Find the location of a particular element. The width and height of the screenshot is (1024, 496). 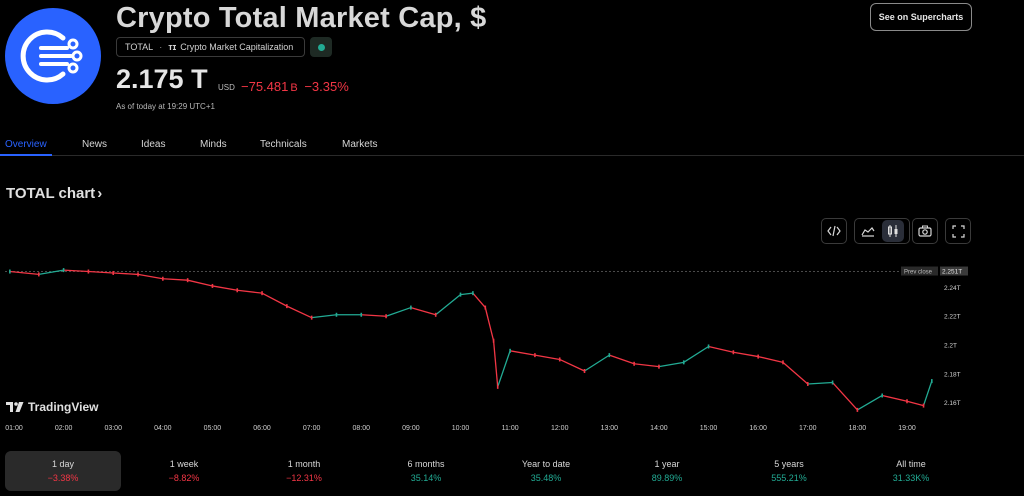

period-label: All time is located at coordinates (911, 464).